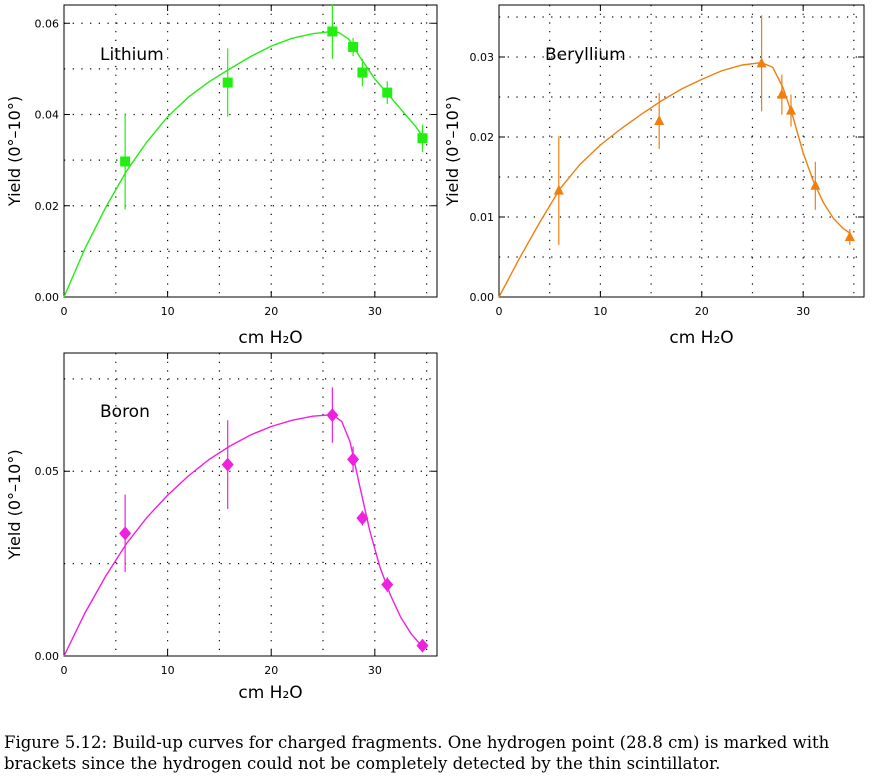 The width and height of the screenshot is (877, 777). Describe the element at coordinates (132, 55) in the screenshot. I see `panel-label: Lithium` at that location.